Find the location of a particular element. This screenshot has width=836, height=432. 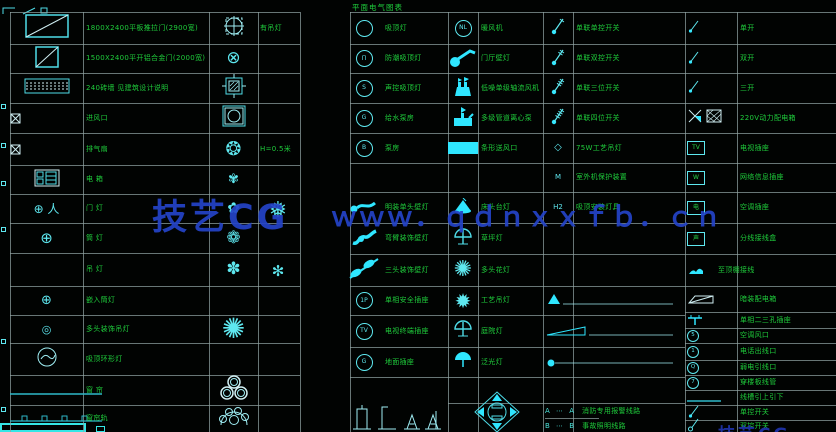

legend-label: 吸顶灯 is located at coordinates (396, 27).